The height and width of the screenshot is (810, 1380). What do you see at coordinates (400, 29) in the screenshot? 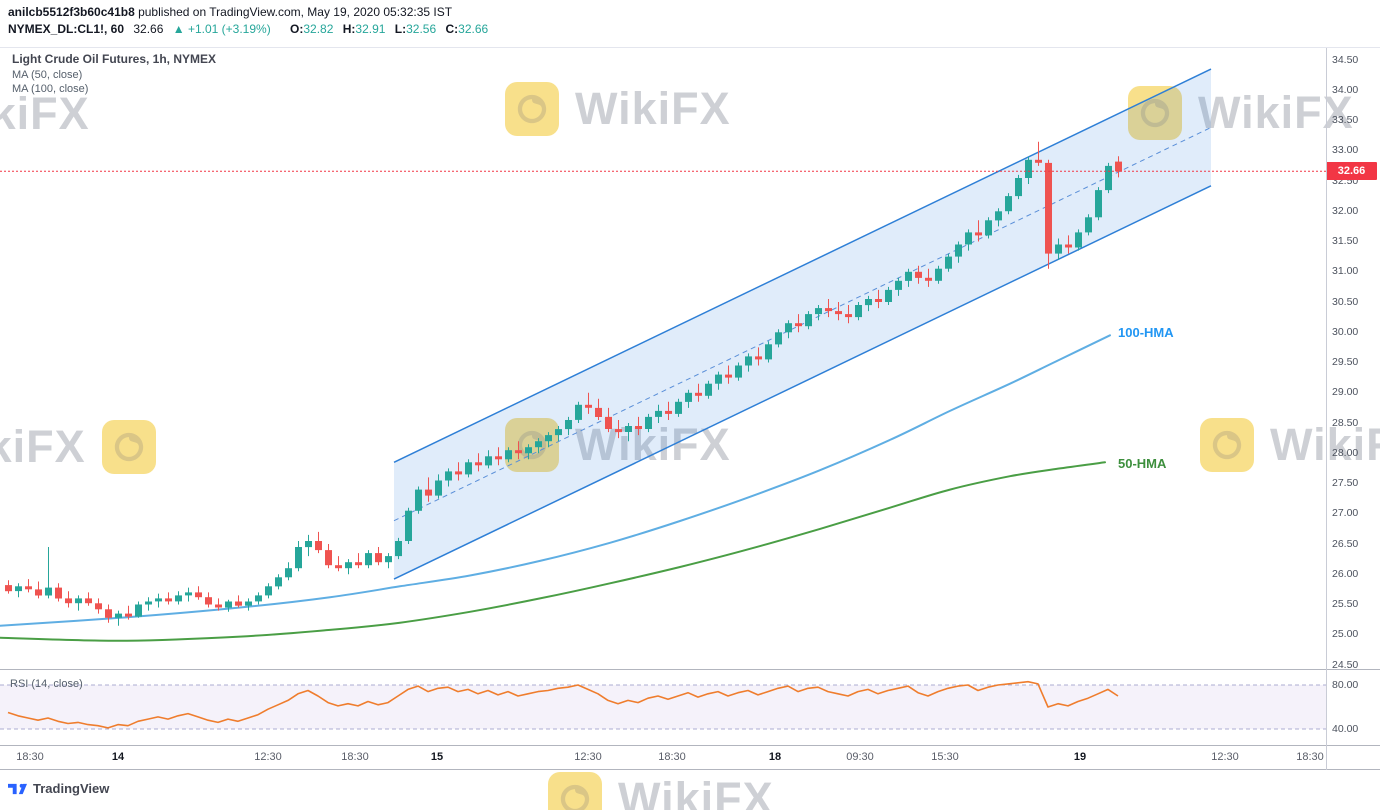
I see `low-label: L:` at bounding box center [400, 29].